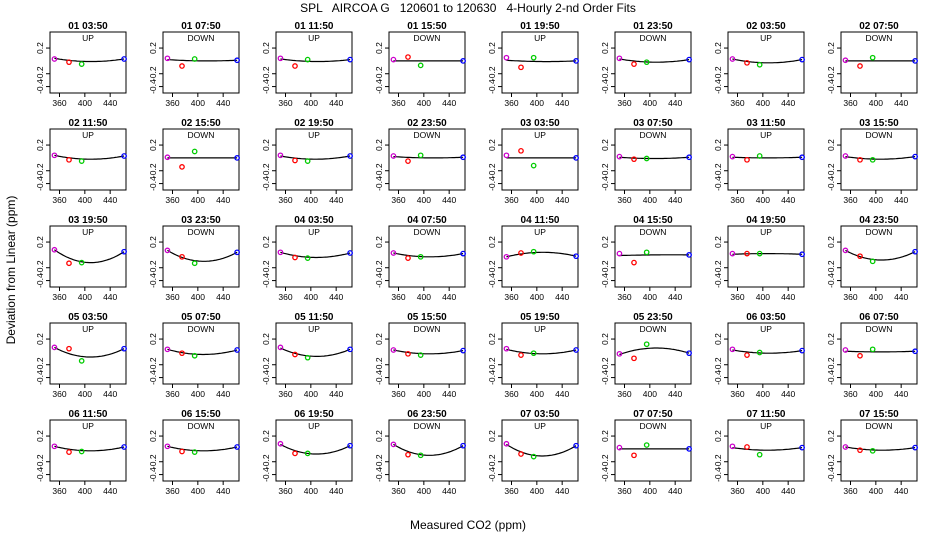 The image size is (936, 540). What do you see at coordinates (766, 26) in the screenshot?
I see `panel-title: 02 03:50` at bounding box center [766, 26].